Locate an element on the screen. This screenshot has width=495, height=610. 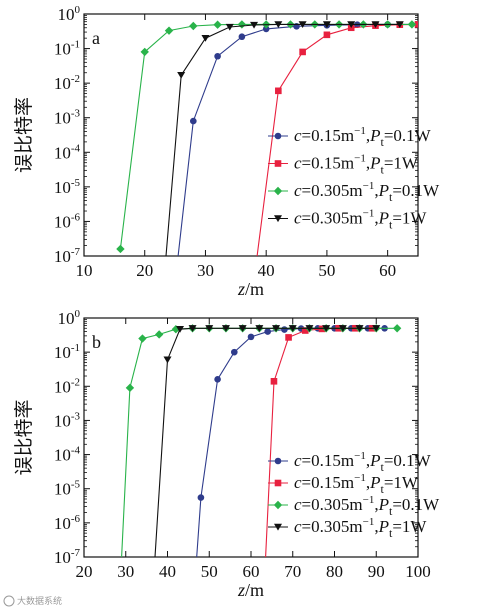
y-tick-label: 10⁻⁵ is located at coordinates (67, 187).